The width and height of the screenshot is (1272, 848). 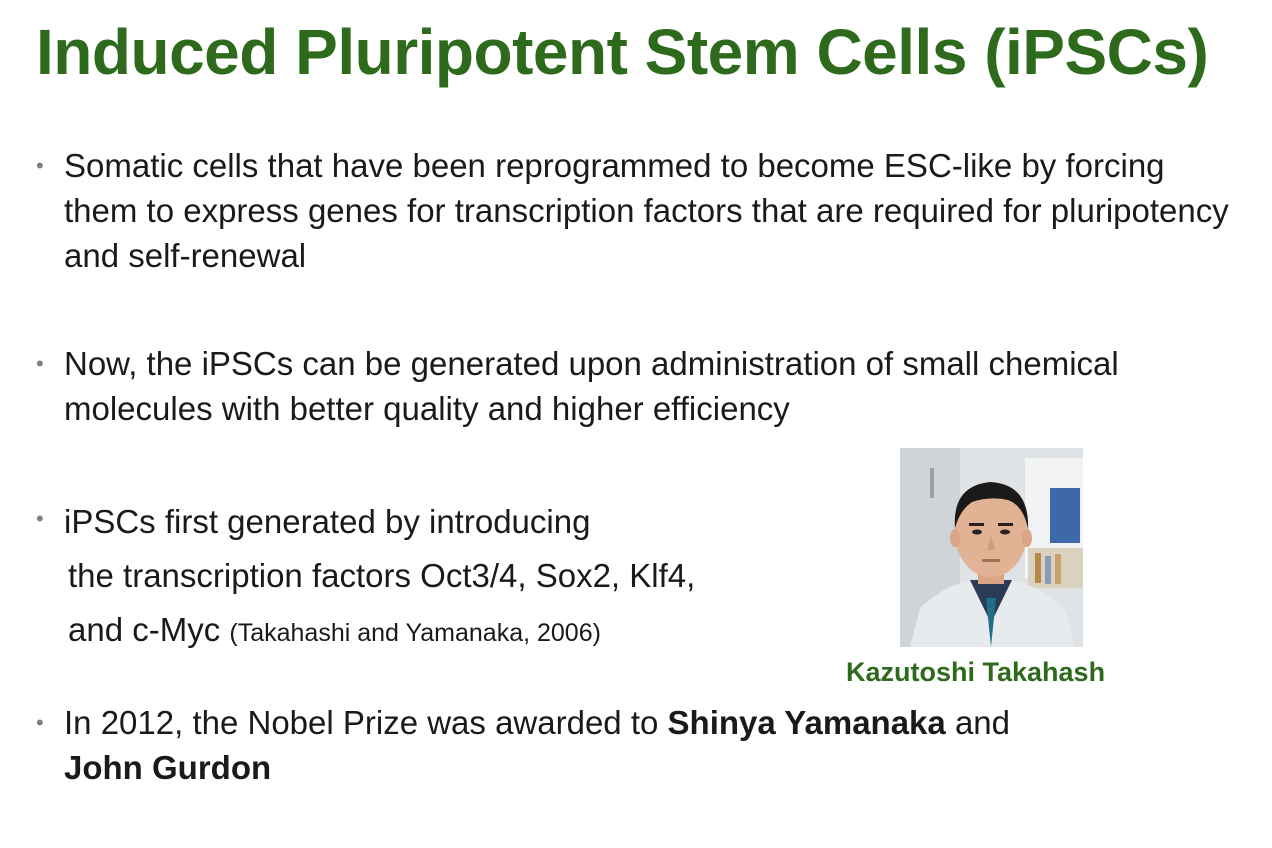 I want to click on laureate-name: John Gurdon, so click(x=168, y=767).